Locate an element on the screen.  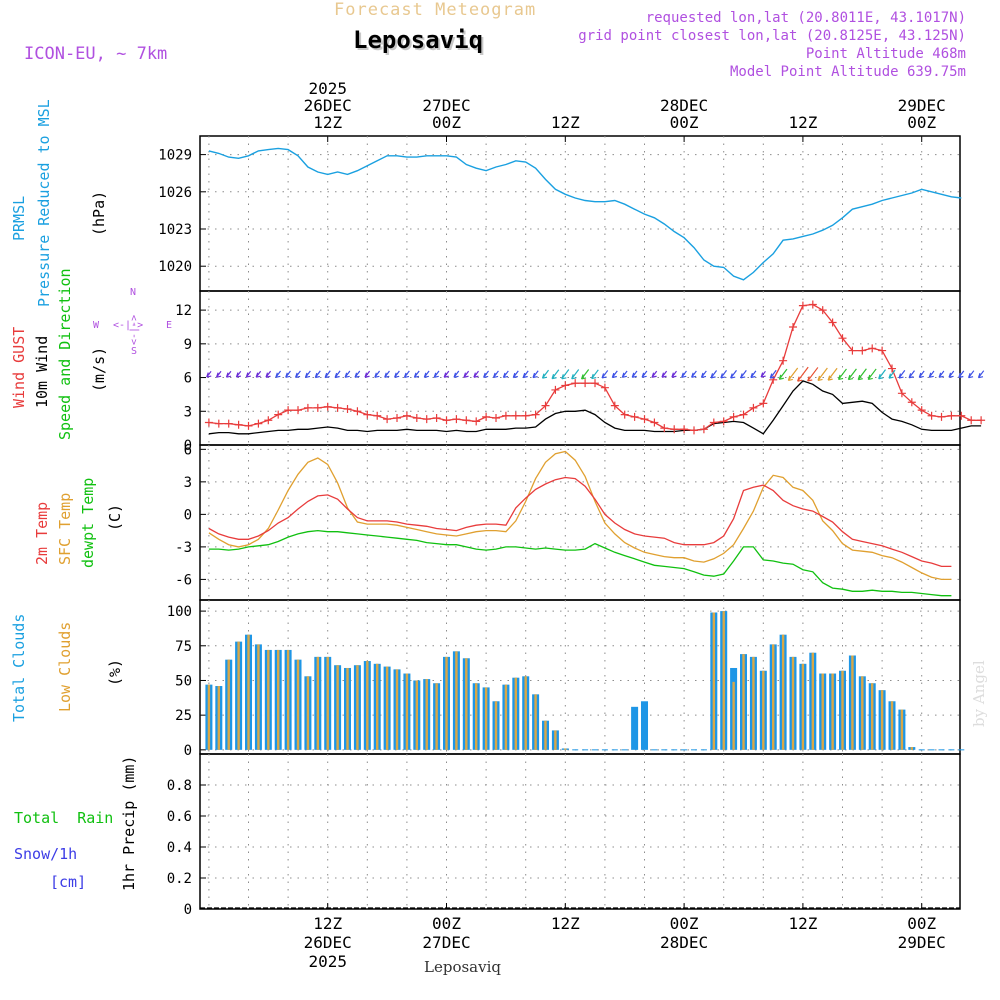
gust-line is located at coordinates (595, 367).